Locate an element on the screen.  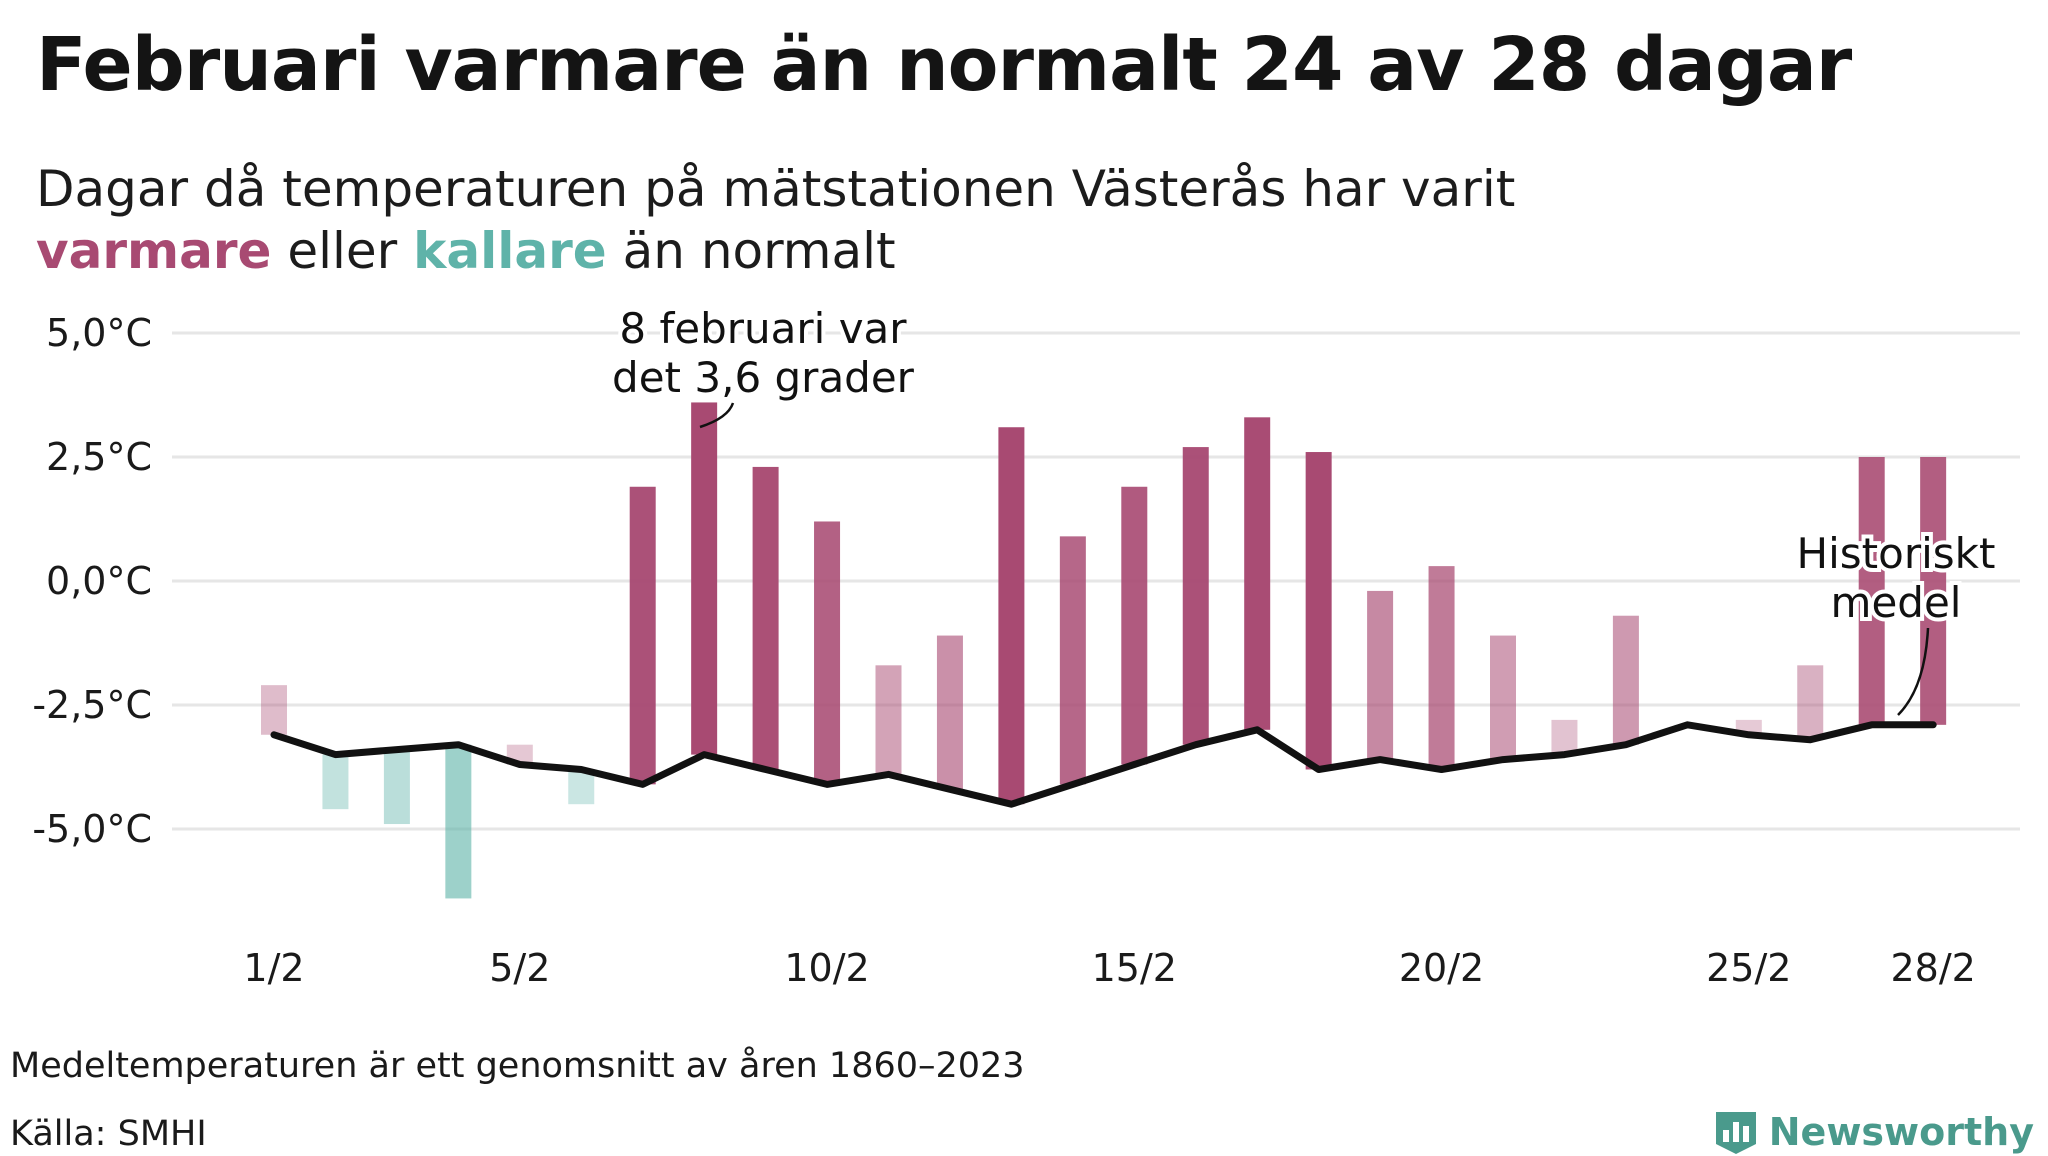
annotation-mean-line-1: Historiskt is located at coordinates (1896, 553).